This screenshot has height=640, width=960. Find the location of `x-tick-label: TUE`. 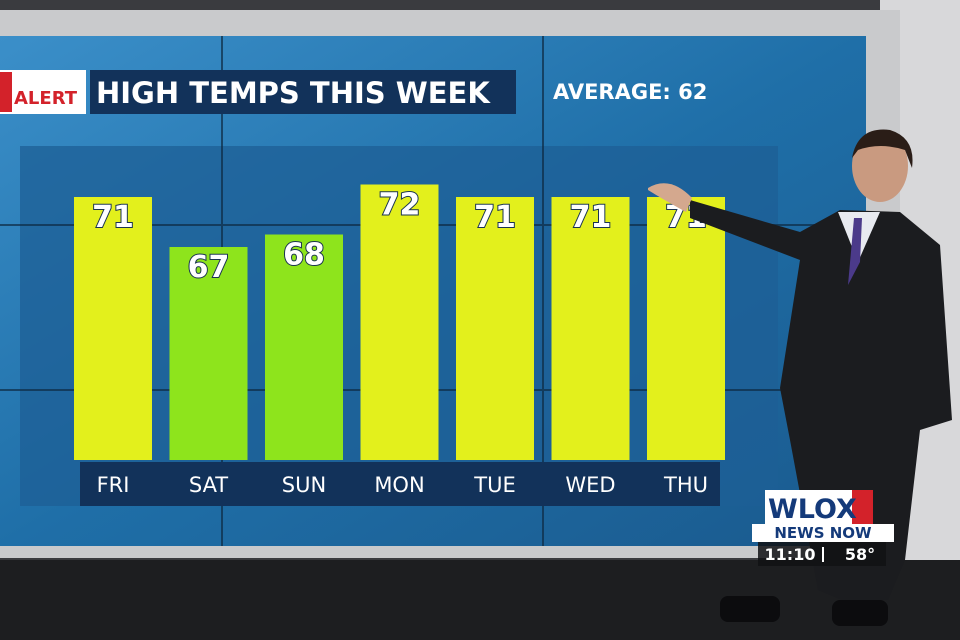

x-tick-label: TUE is located at coordinates (494, 485).